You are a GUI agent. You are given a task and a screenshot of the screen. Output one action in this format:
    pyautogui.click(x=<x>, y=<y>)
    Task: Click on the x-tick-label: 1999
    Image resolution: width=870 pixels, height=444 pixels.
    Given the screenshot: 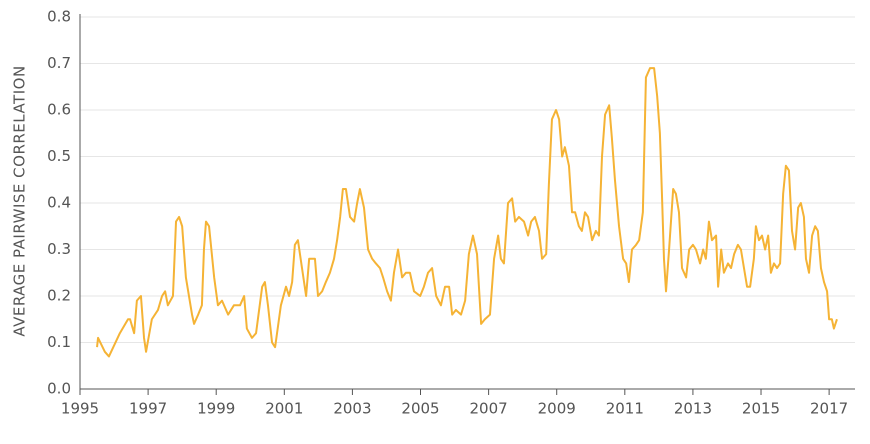 What is the action you would take?
    pyautogui.click(x=216, y=409)
    